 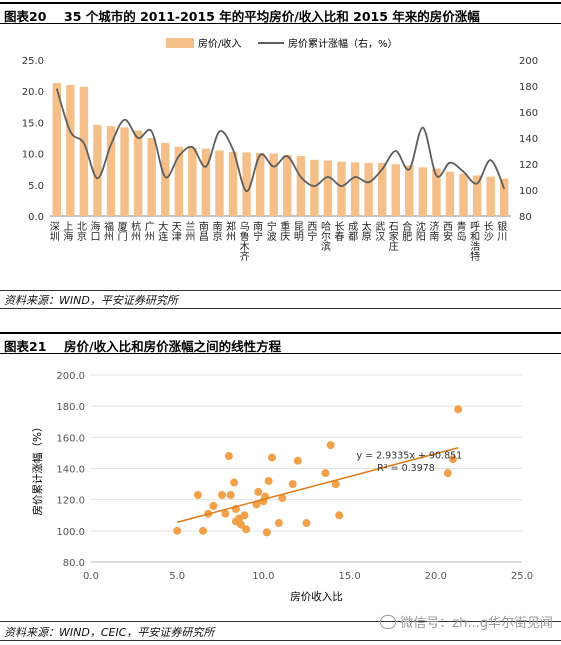 I want to click on x-tick-label: 太原, so click(x=365, y=230).